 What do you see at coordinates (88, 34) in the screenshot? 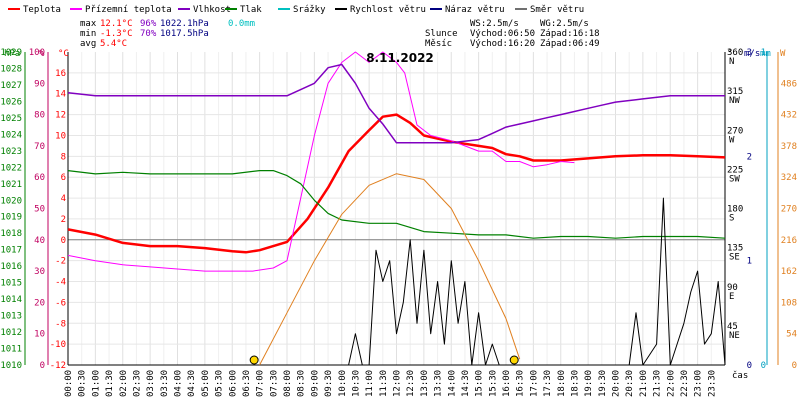
I see `stat-row-label: min` at bounding box center [88, 34].